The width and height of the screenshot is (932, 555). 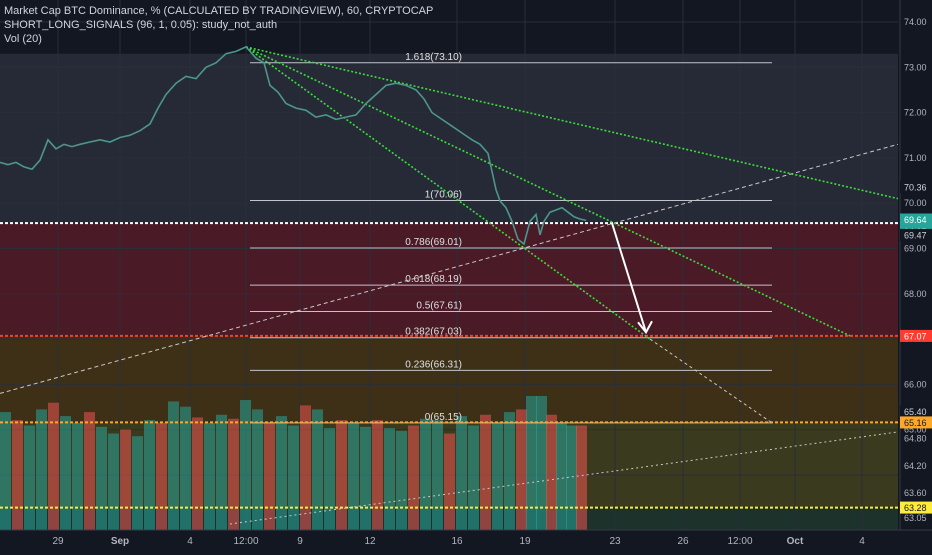 I want to click on y-tick-label-5: 69.00, so click(x=915, y=248).